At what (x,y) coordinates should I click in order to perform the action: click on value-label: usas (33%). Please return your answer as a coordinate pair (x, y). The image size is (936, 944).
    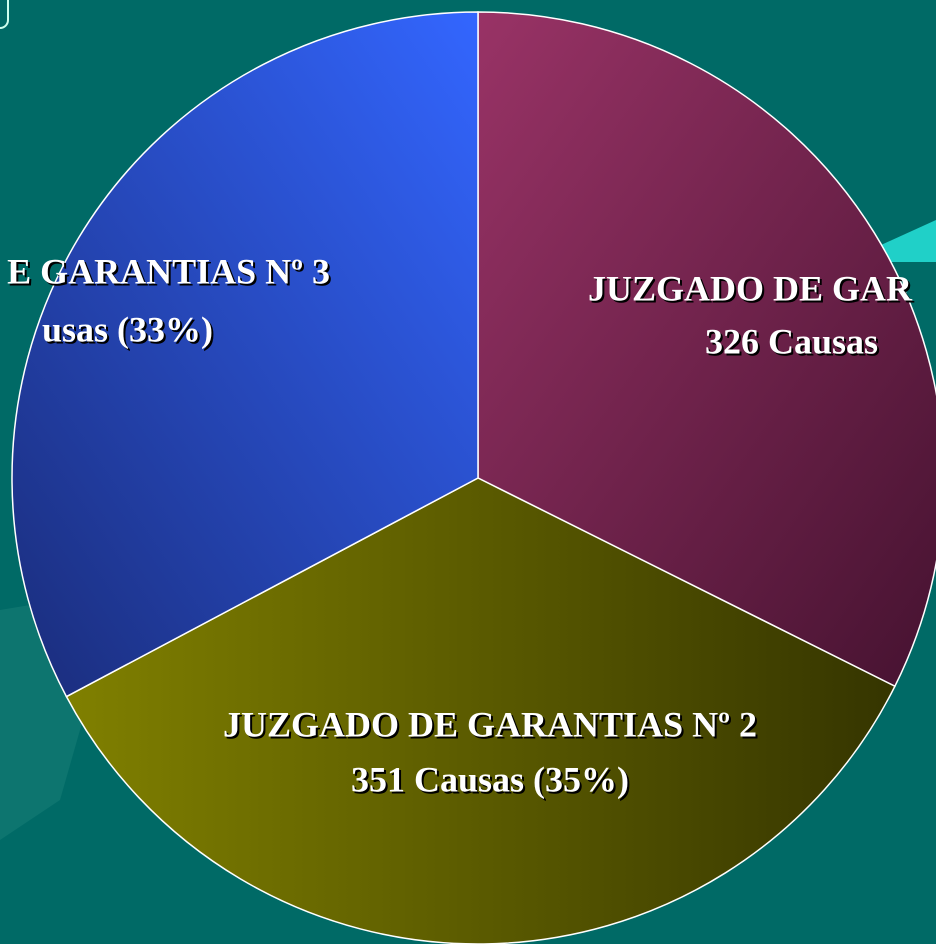
    Looking at the image, I should click on (127, 329).